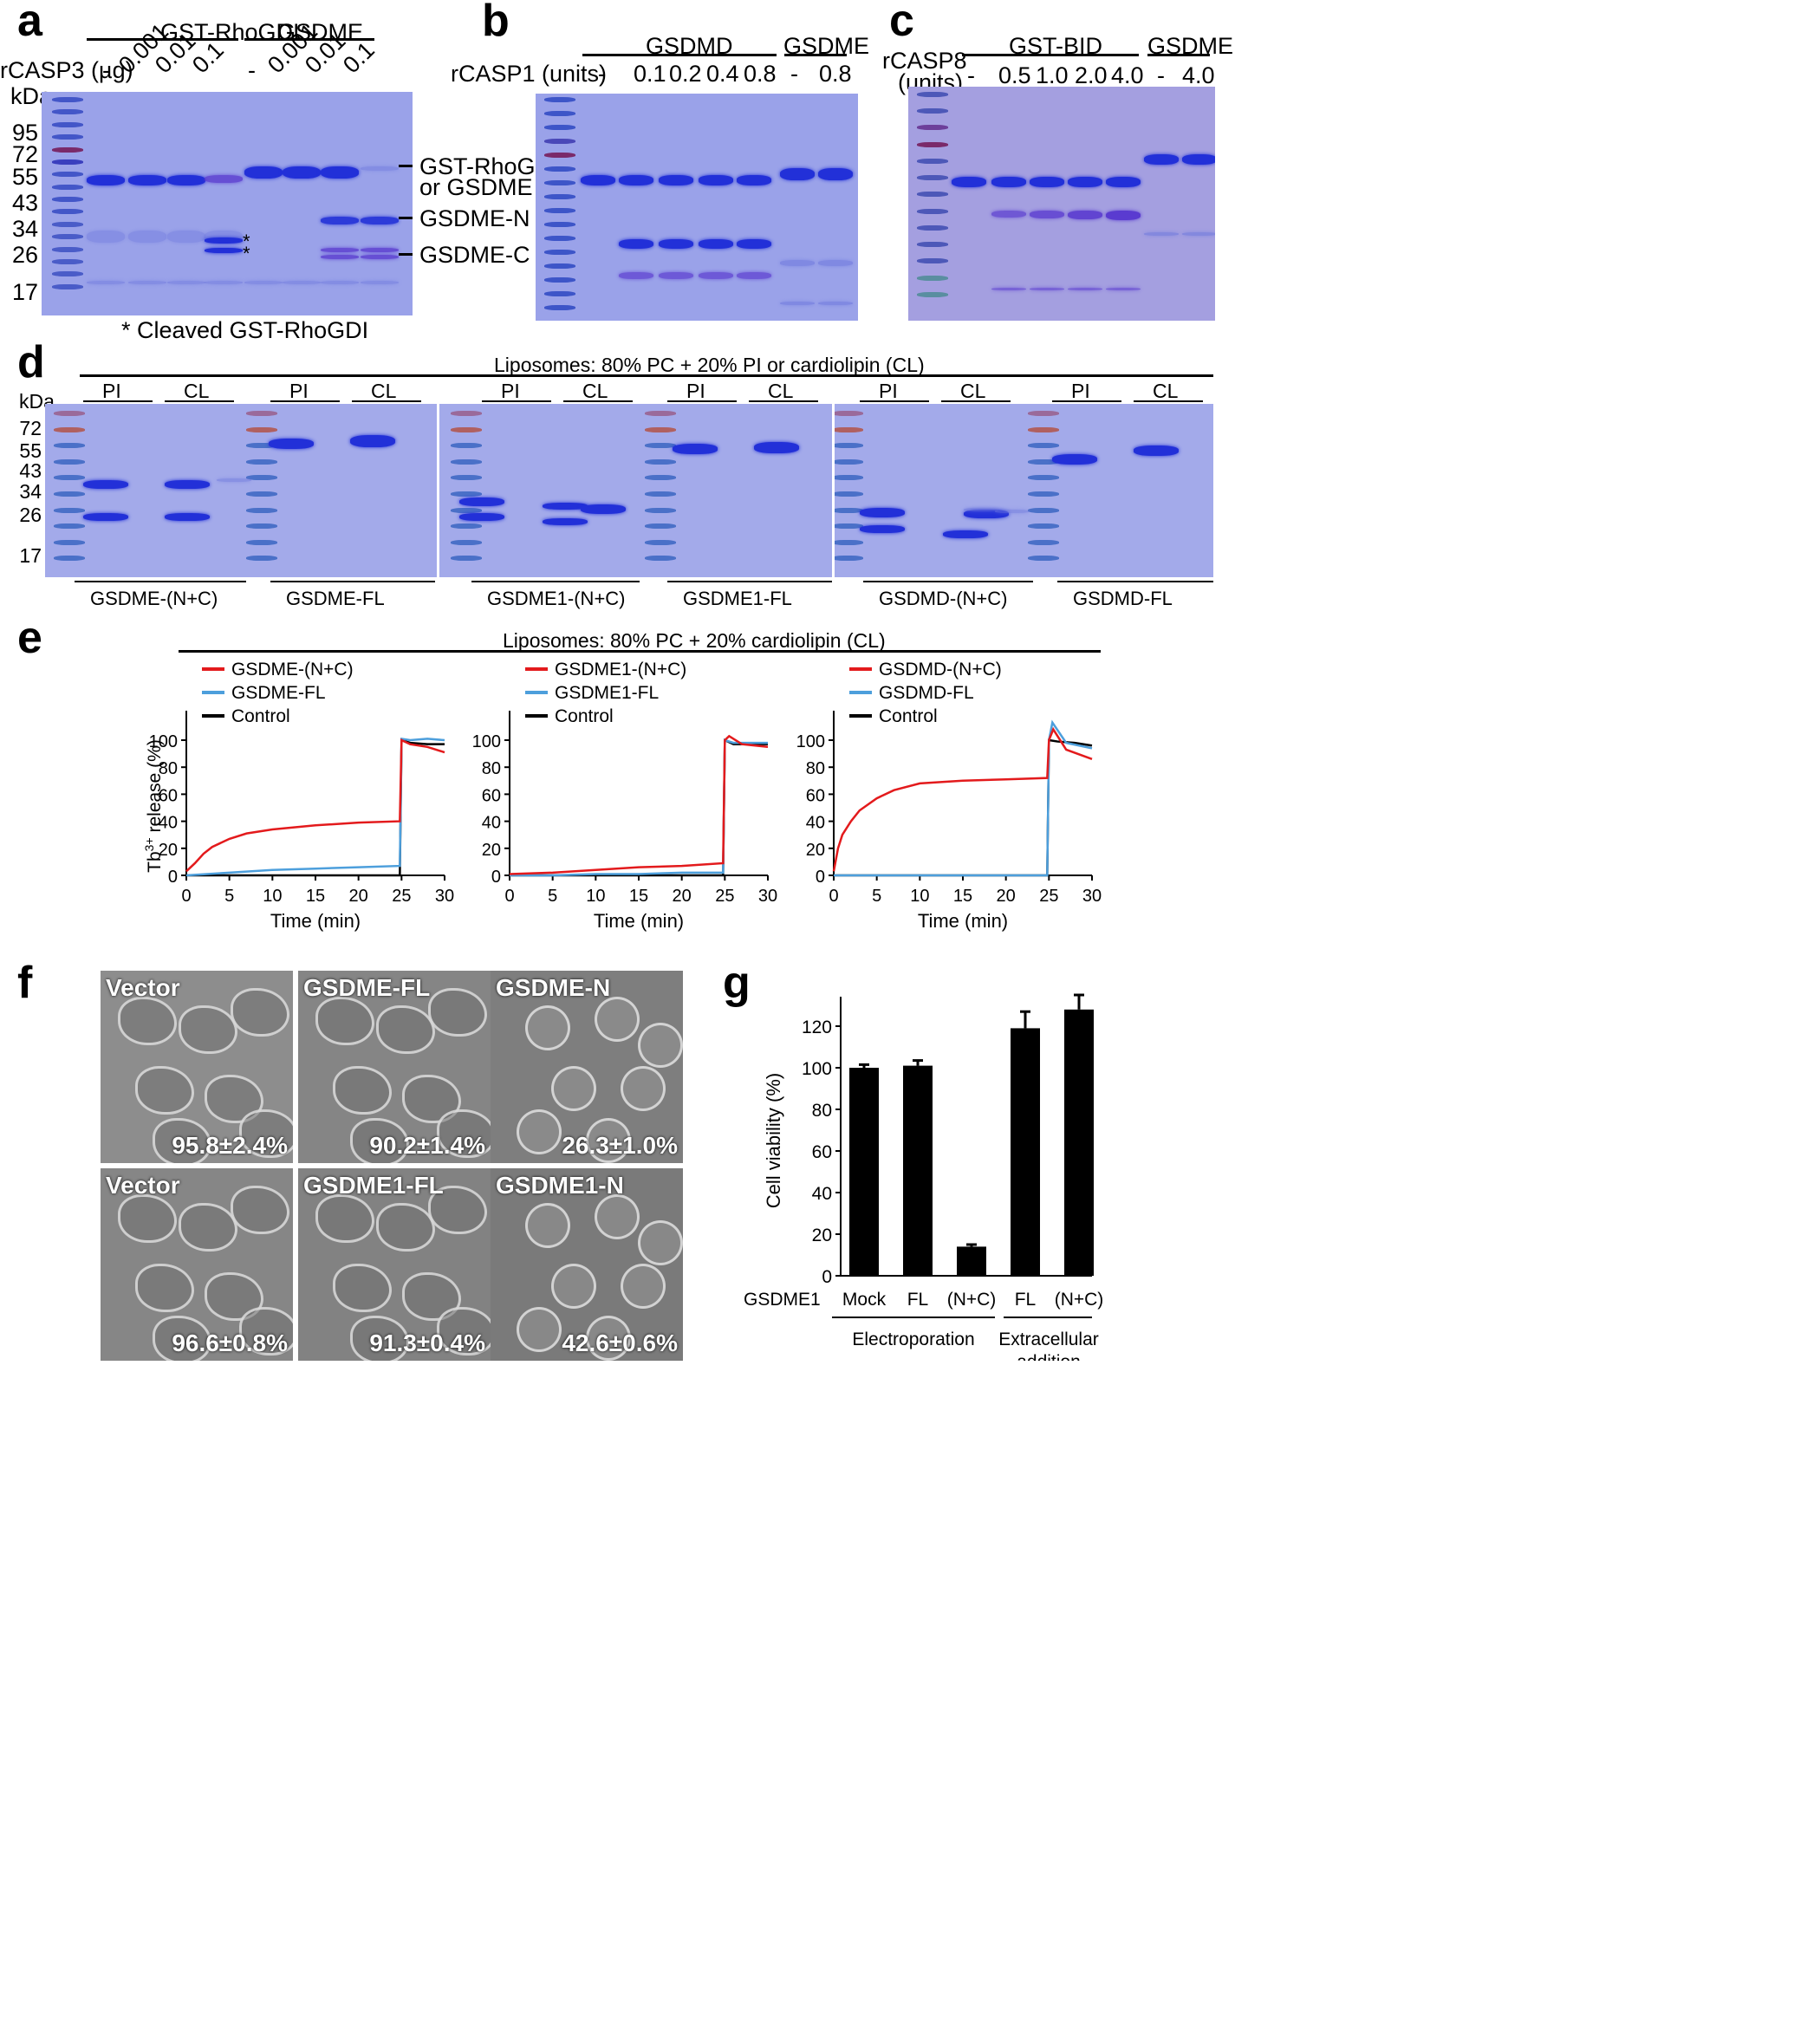  Describe the element at coordinates (230, 1343) in the screenshot. I see `micrograph-value: 96.6±0.8%` at that location.